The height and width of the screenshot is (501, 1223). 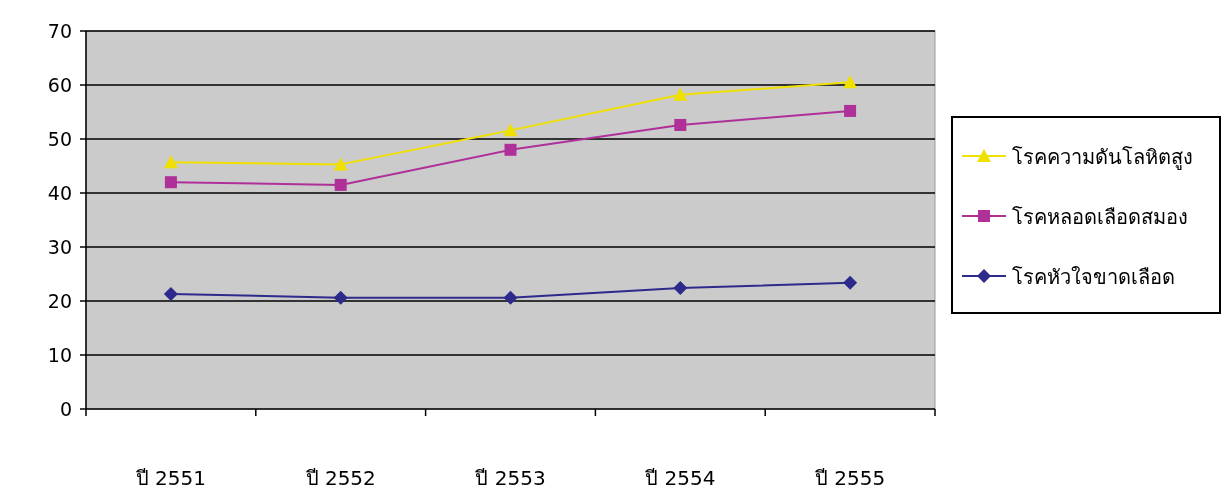 I want to click on x-tick-label: ปี 2554, so click(x=680, y=478).